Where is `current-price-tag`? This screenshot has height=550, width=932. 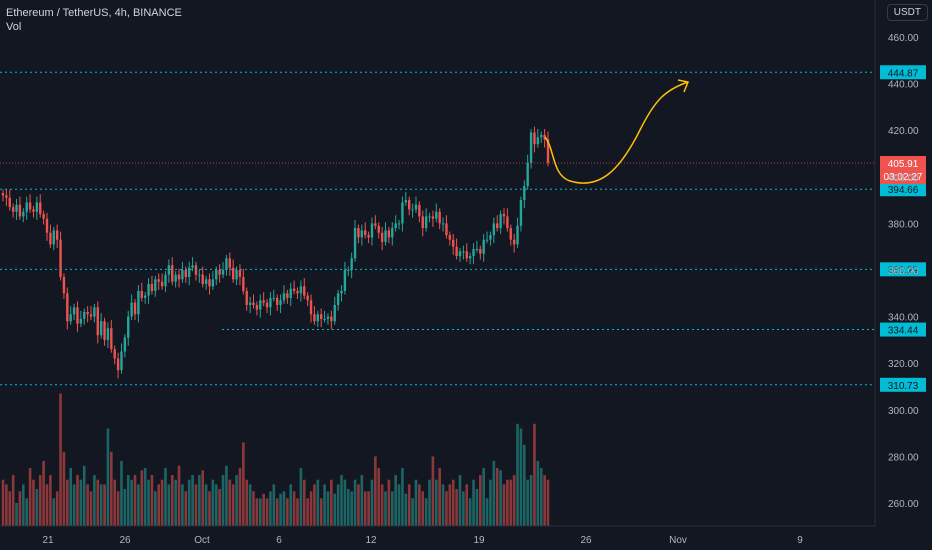 current-price-tag is located at coordinates (903, 170).